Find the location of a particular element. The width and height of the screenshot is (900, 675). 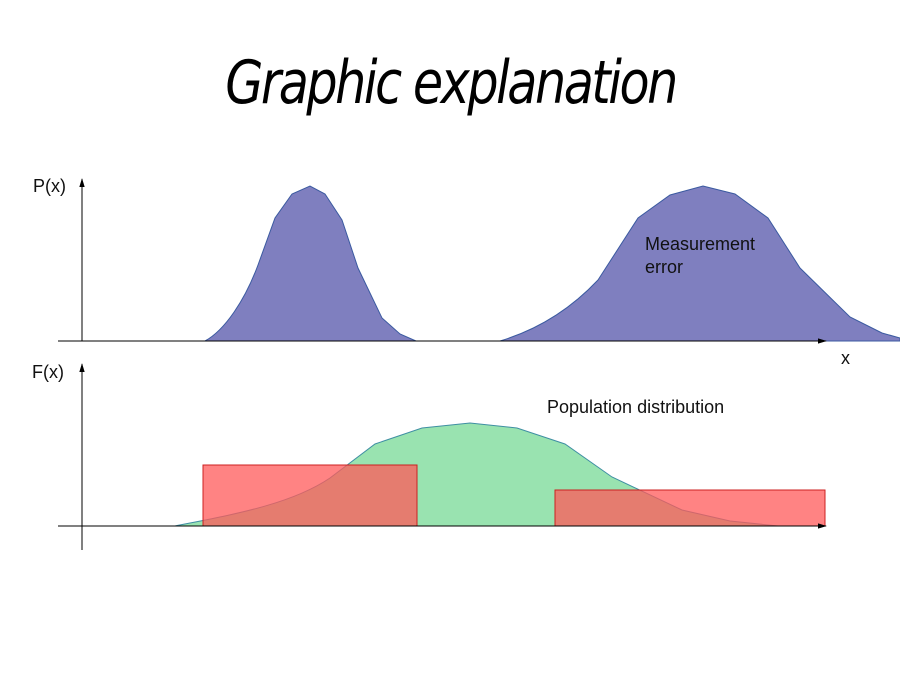

measurement-error-label-line1: Measurement is located at coordinates (700, 244).